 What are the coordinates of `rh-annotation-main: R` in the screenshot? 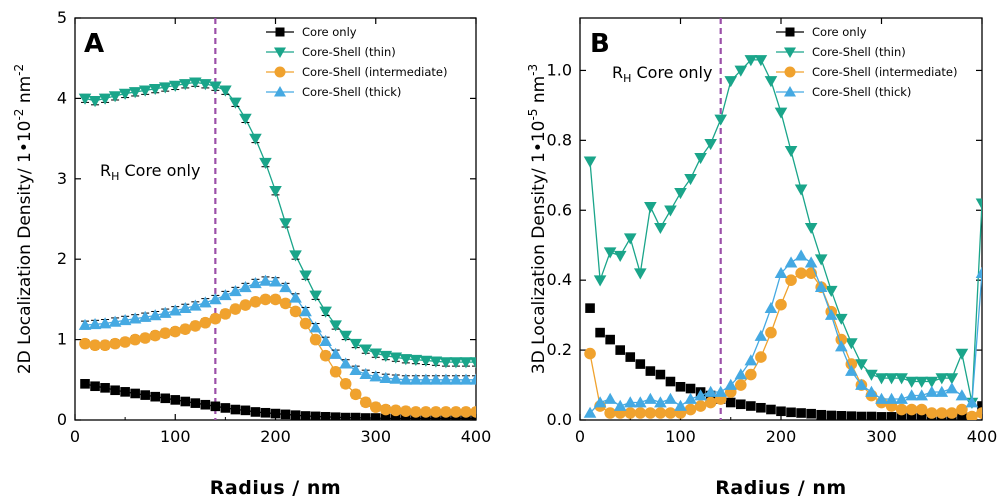 It's located at (105, 170).